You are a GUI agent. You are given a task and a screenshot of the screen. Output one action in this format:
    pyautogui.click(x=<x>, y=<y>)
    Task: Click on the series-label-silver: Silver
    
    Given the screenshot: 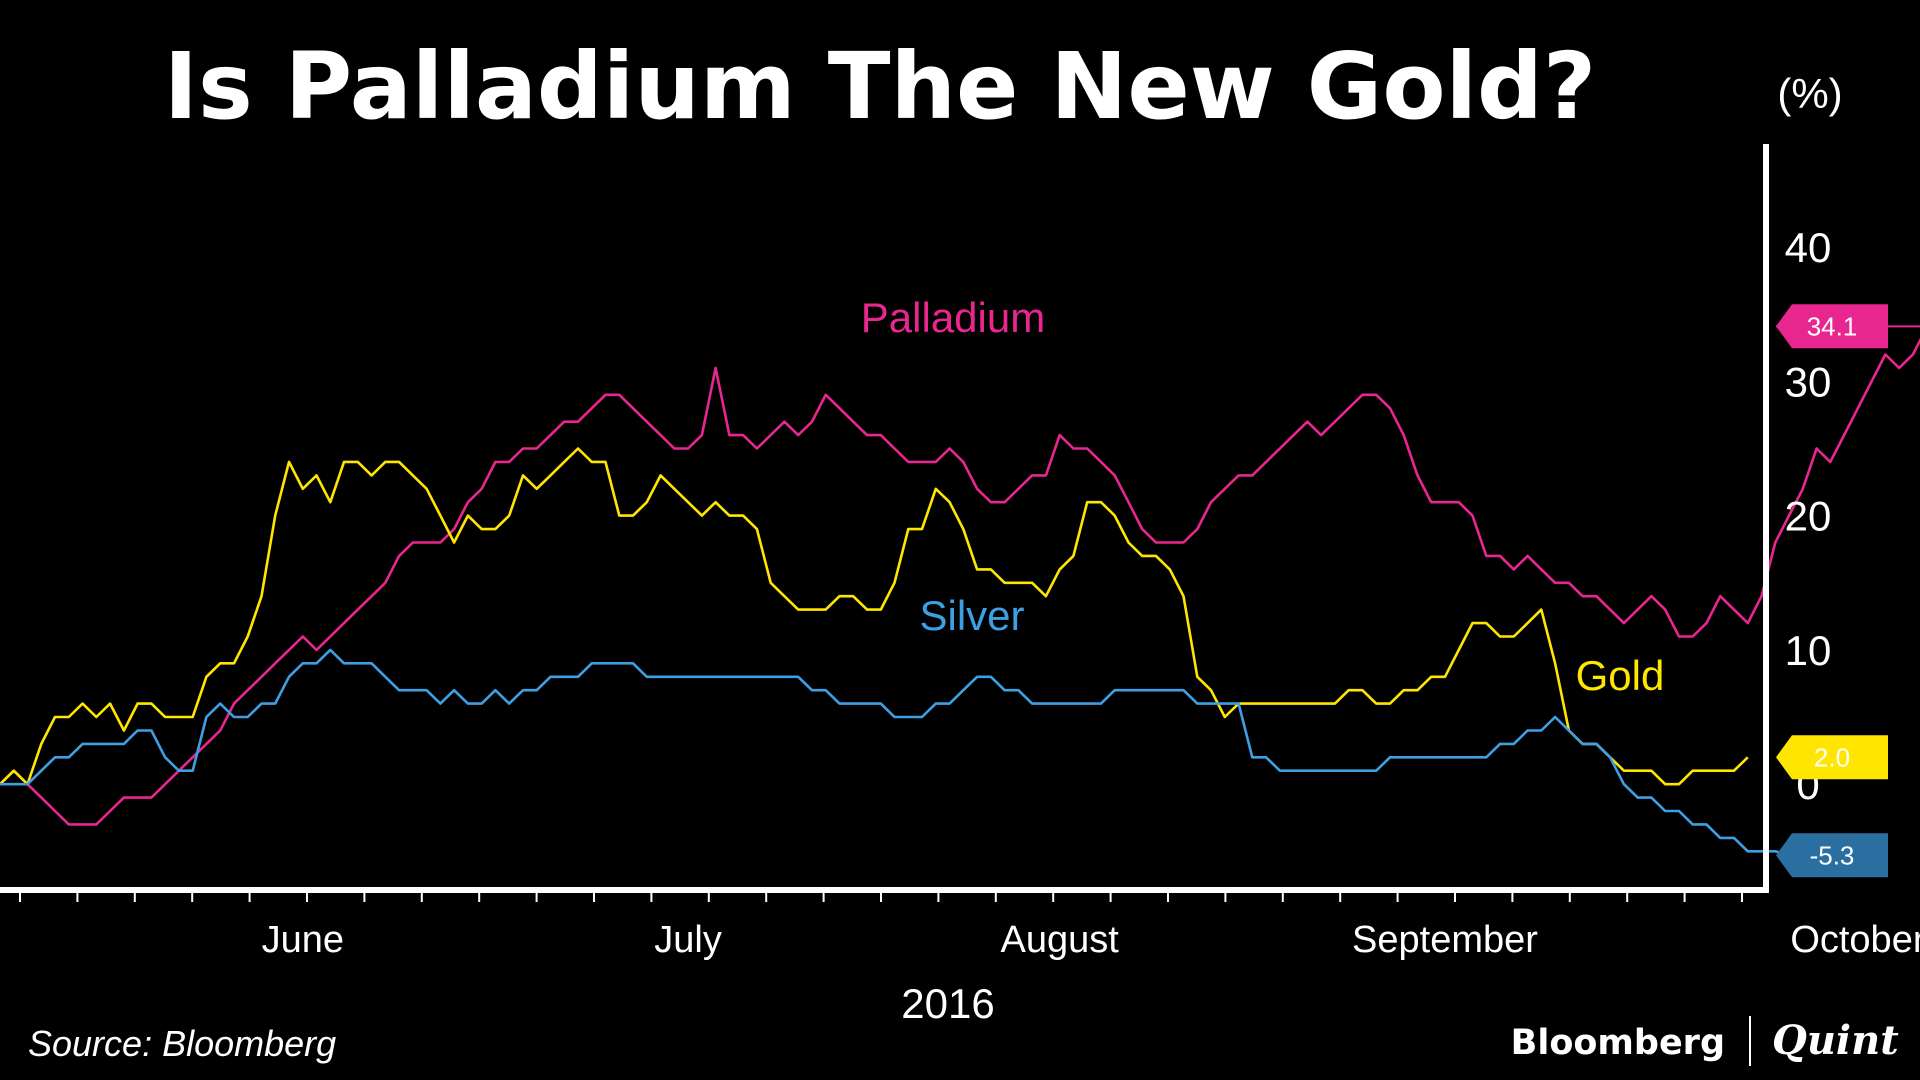 What is the action you would take?
    pyautogui.click(x=971, y=615)
    